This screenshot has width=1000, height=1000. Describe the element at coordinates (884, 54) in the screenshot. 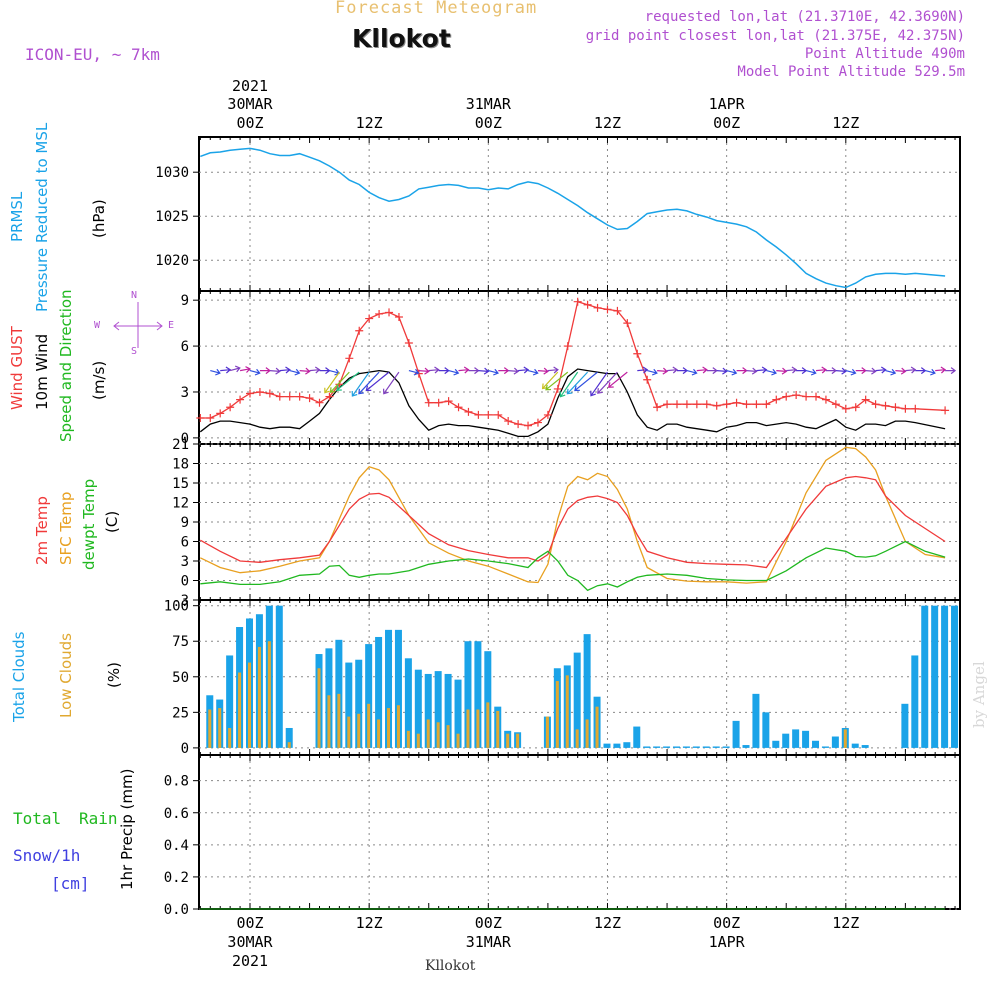

I see `point-altitude: Point Altitude 490m` at that location.